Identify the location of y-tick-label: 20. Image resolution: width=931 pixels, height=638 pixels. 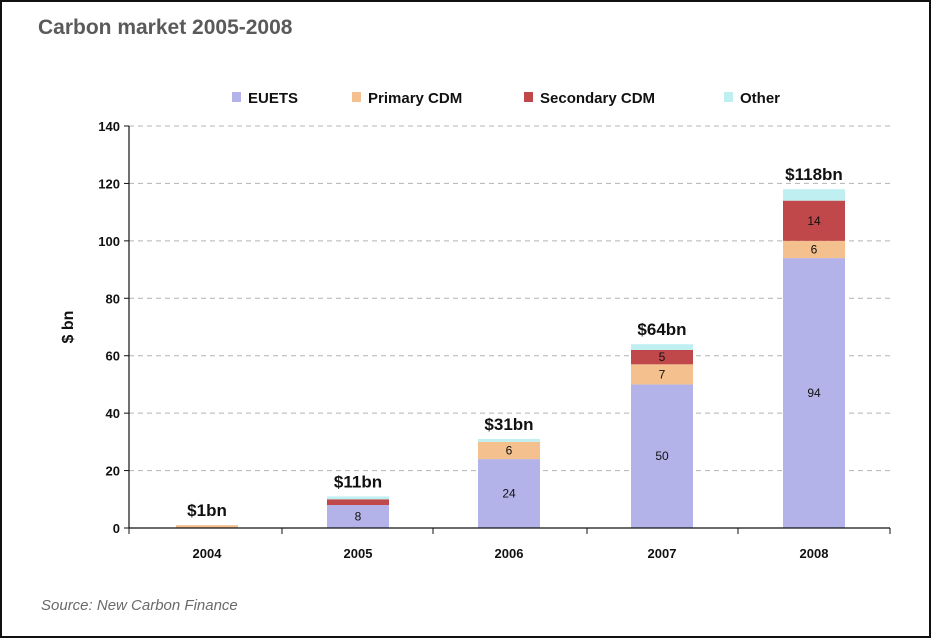
(113, 471).